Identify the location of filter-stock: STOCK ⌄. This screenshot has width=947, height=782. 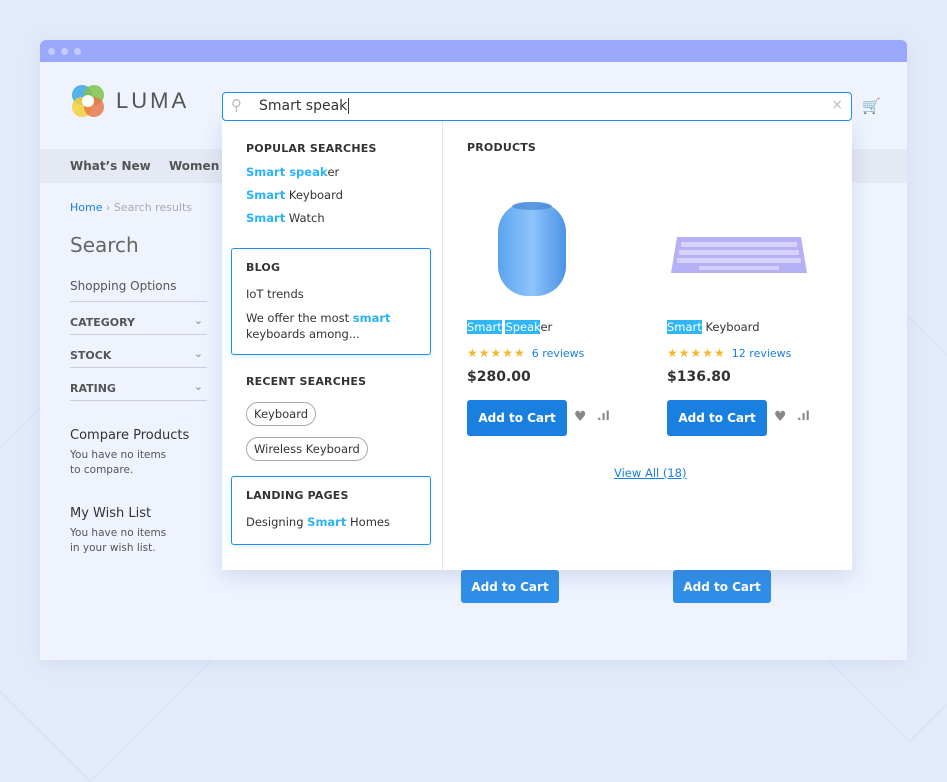
(138, 357).